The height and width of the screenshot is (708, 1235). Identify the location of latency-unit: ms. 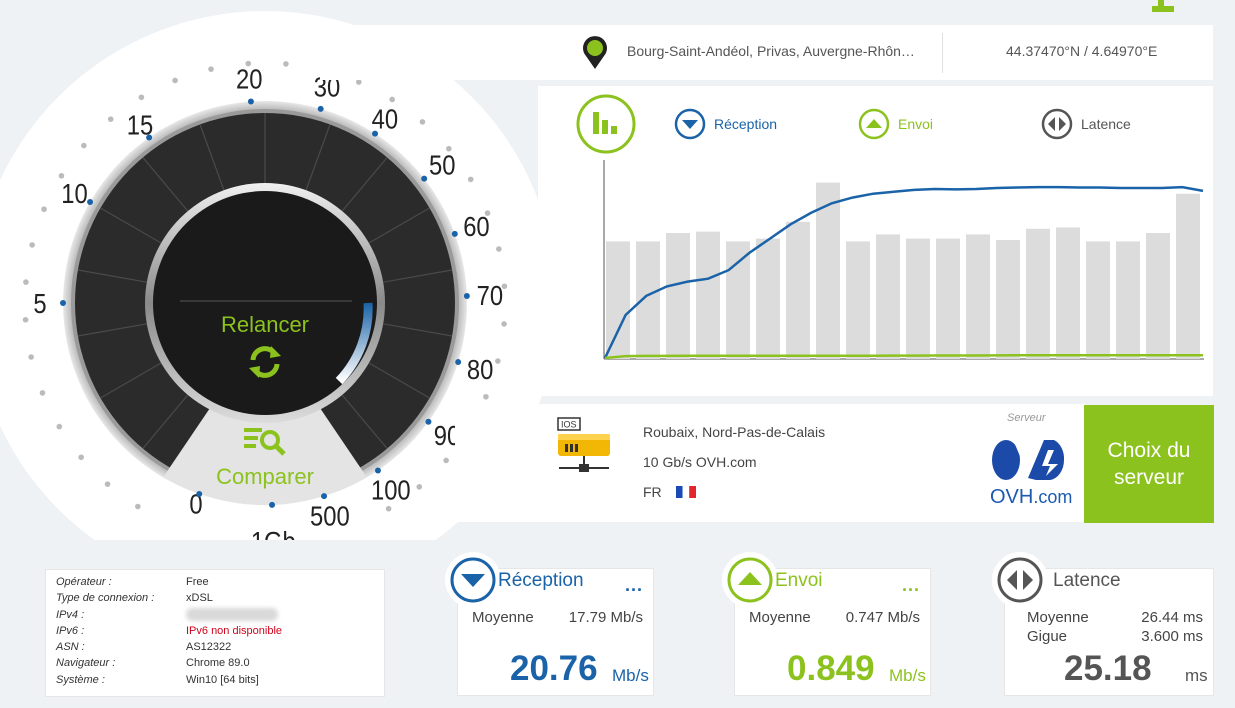
(1196, 675).